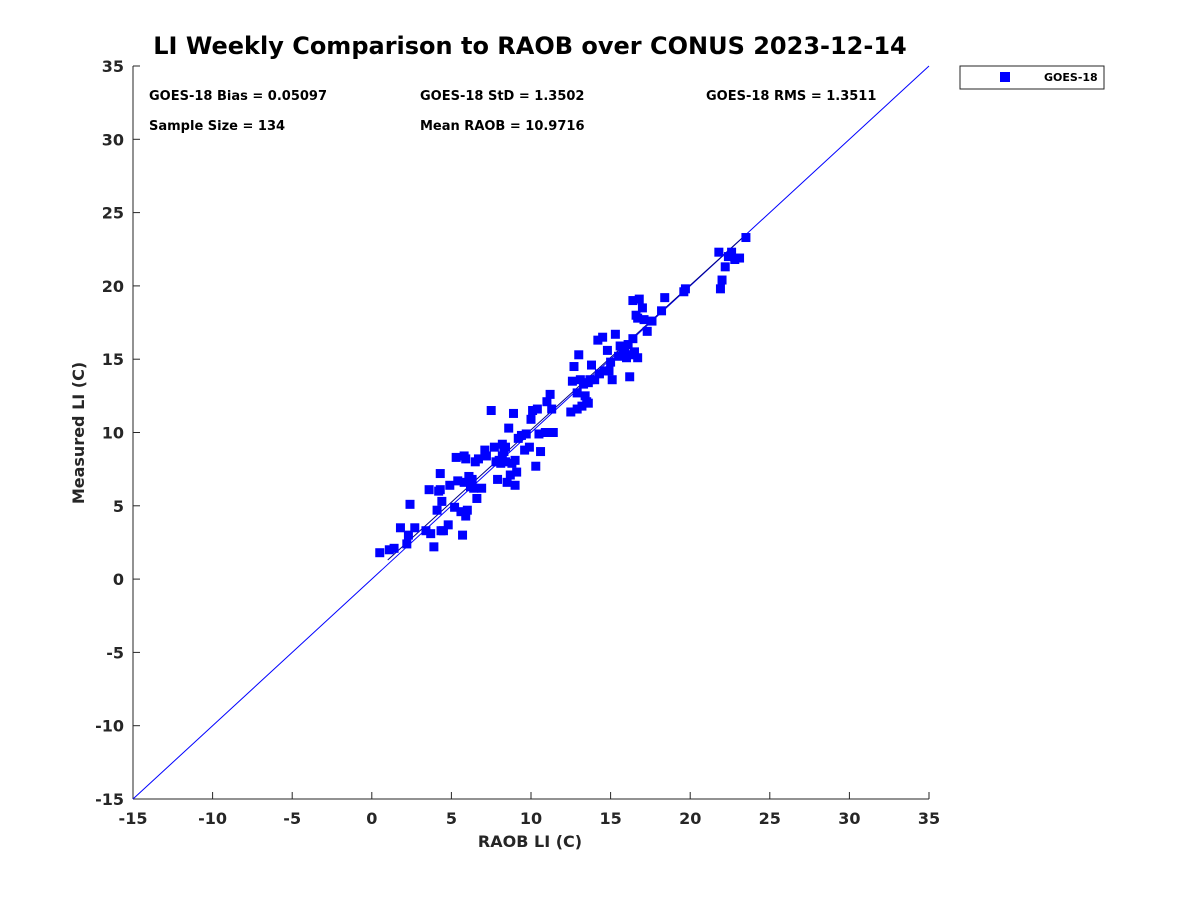 This screenshot has width=1200, height=900. I want to click on y-tick-label: 30, so click(113, 139).